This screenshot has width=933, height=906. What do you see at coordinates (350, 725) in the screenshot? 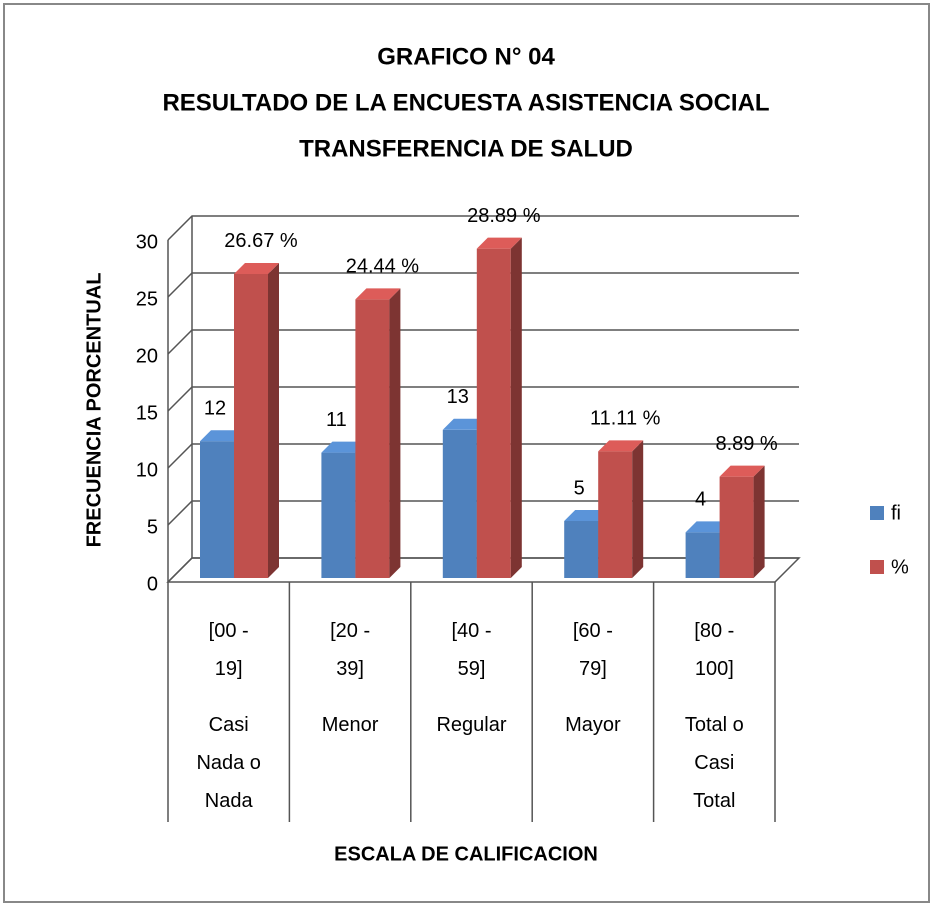
I see `x-category-name: Menor` at bounding box center [350, 725].